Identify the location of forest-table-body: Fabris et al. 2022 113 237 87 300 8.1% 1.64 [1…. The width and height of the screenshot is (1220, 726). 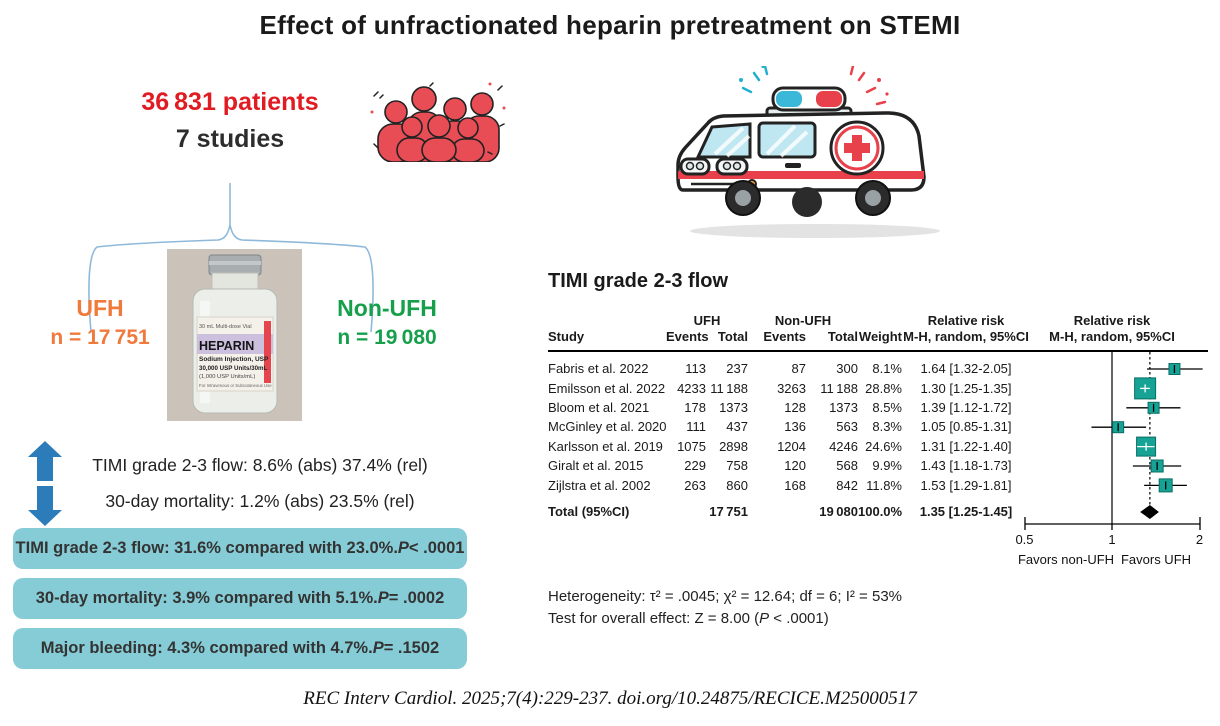
(789, 427).